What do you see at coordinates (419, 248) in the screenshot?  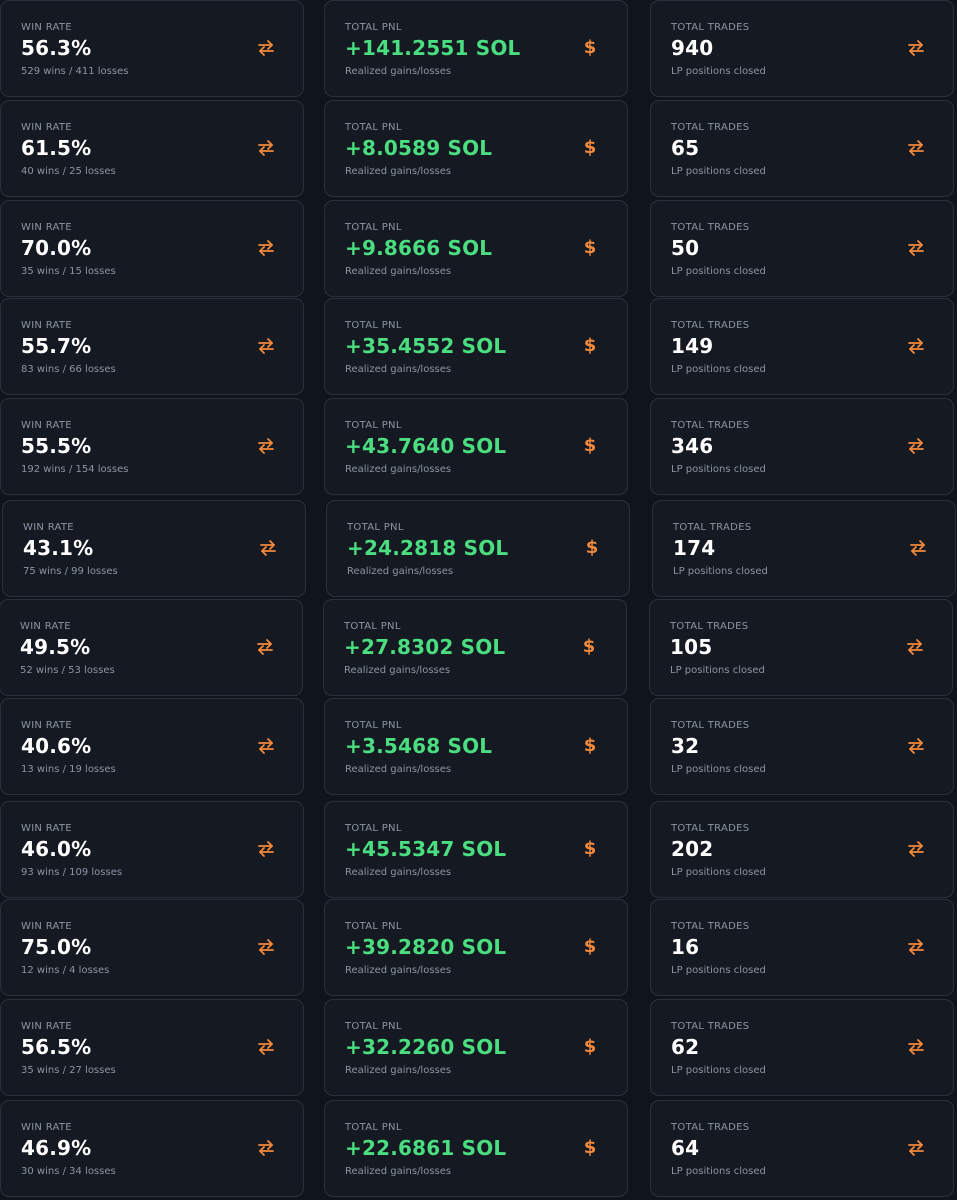 I see `total-pnl-value: +9.8666 SOL` at bounding box center [419, 248].